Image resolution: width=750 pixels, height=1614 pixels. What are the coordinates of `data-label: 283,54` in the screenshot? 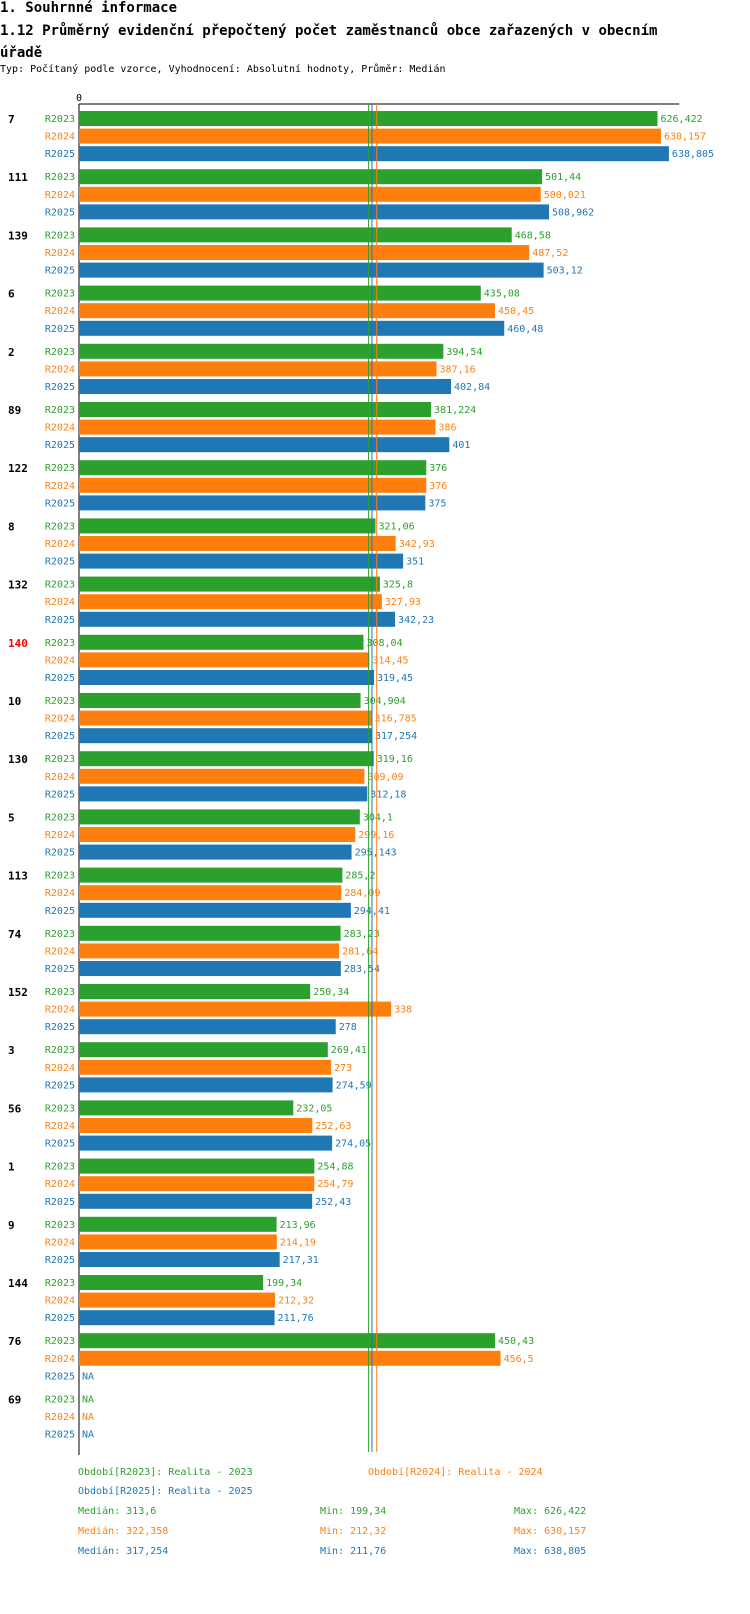 It's located at (362, 969).